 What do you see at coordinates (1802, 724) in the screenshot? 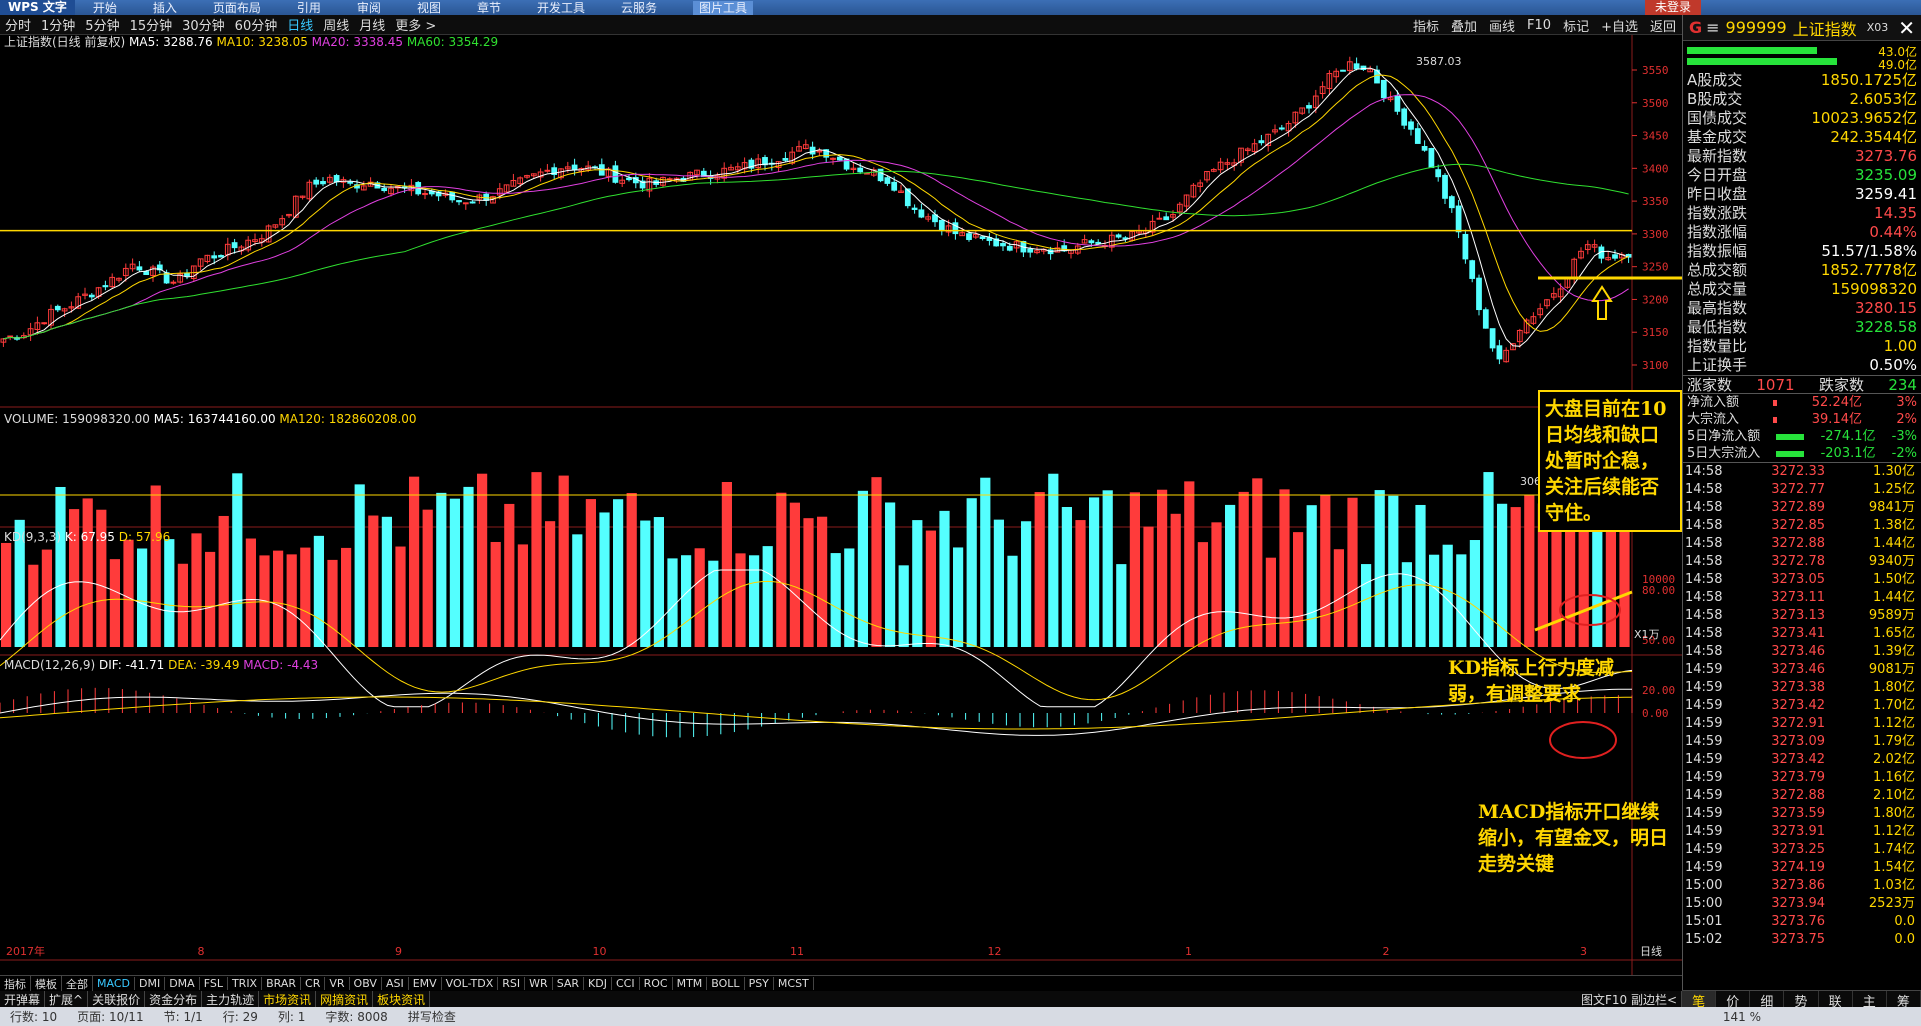
I see `tick-row: 14:59 3272.91 1.12亿` at bounding box center [1802, 724].